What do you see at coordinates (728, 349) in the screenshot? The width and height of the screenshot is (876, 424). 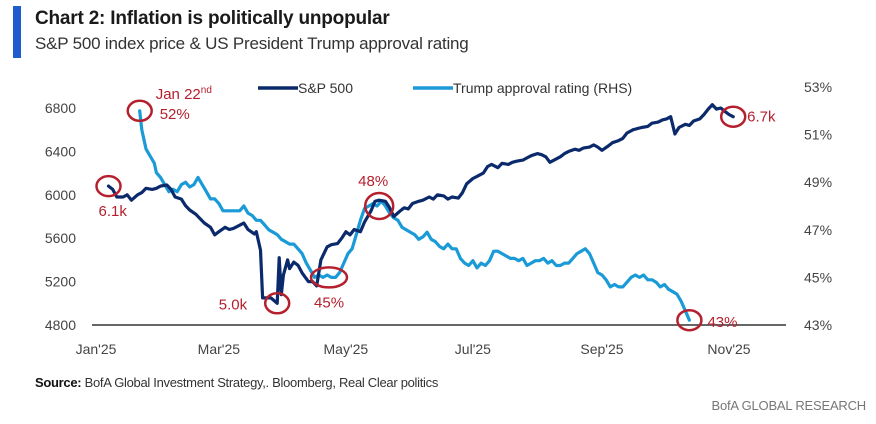 I see `x-tick-label: Nov'25` at bounding box center [728, 349].